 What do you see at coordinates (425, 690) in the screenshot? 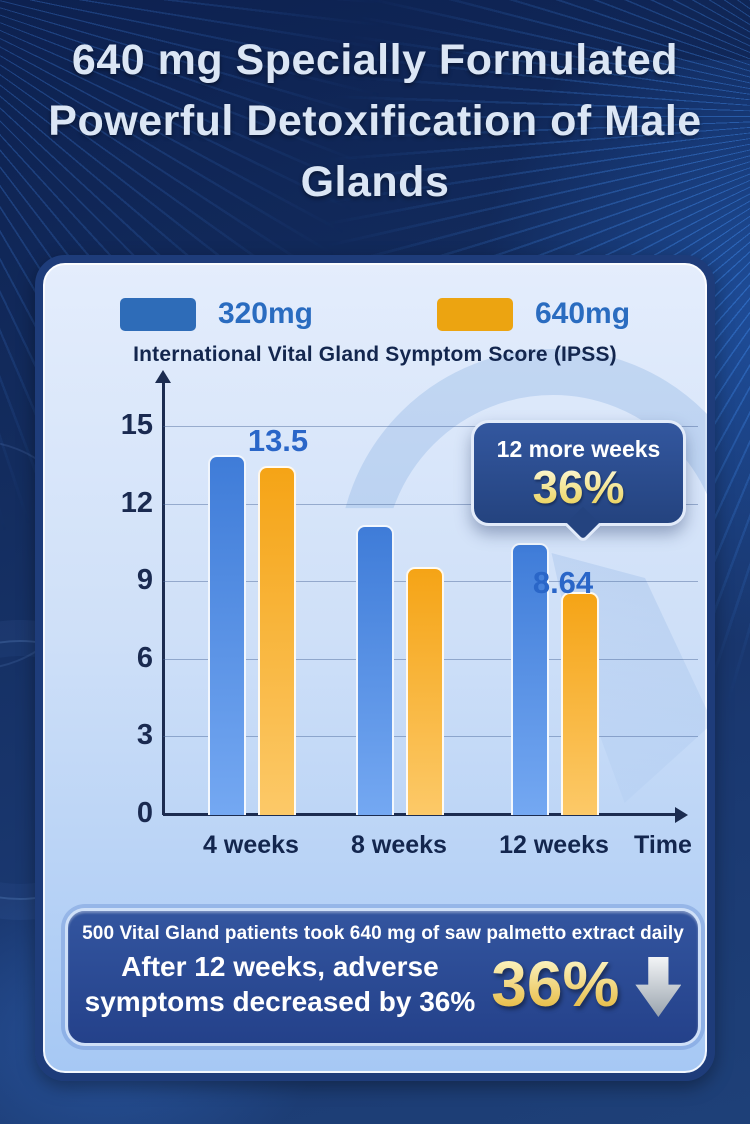
I see `bar-640mg-8-weeks` at bounding box center [425, 690].